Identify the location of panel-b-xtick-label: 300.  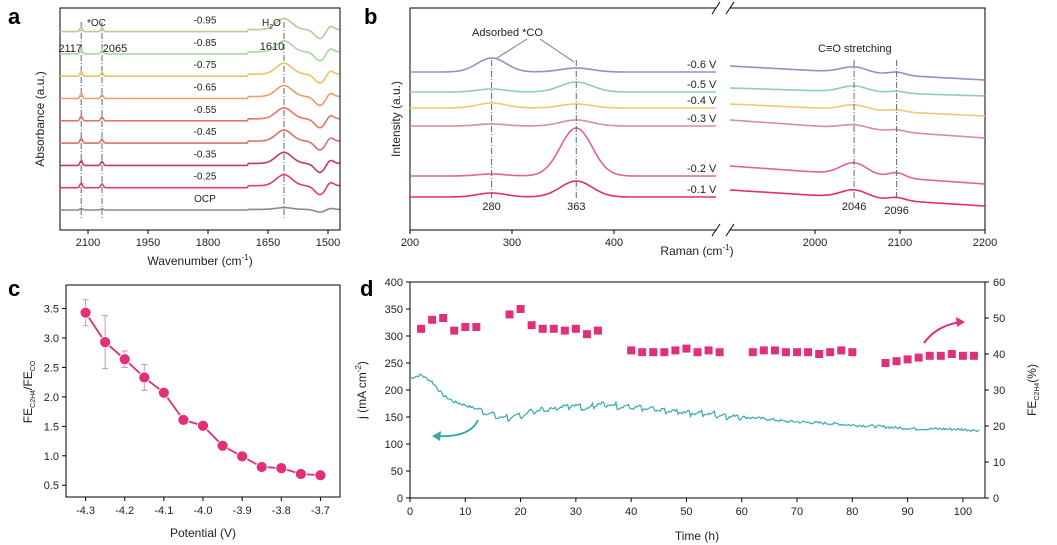
(512, 243).